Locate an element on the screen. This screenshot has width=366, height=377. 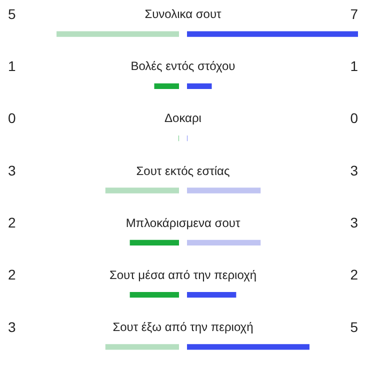
category-label: Δοκαρι is located at coordinates (183, 118).